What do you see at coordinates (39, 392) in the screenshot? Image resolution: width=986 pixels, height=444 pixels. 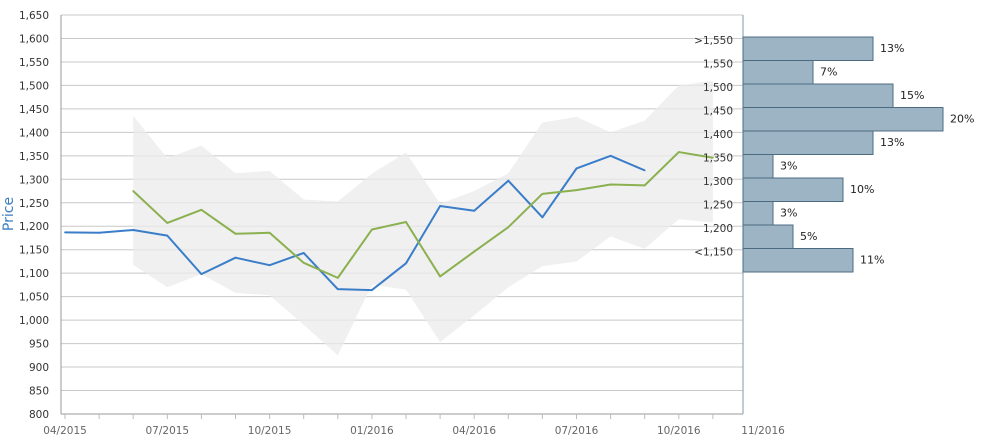 I see `y-tick-label: 850` at bounding box center [39, 392].